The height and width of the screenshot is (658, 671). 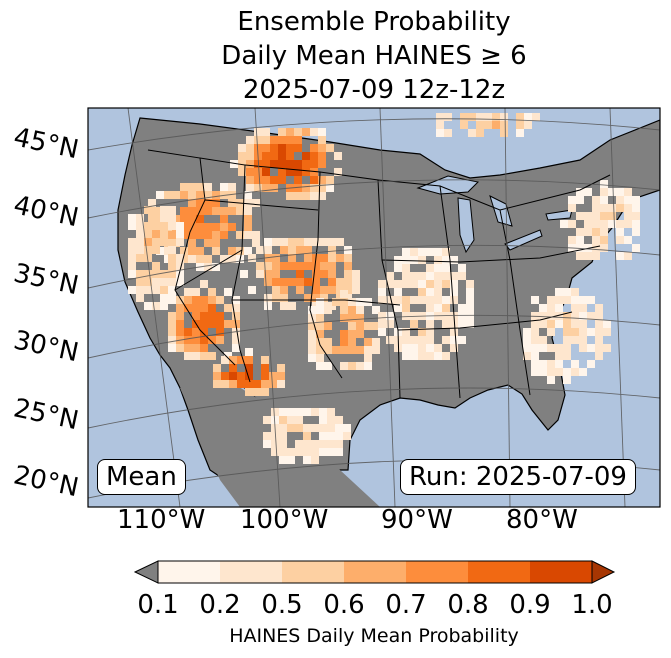 I want to click on colorbar-tick-label: 0.6, so click(x=344, y=605).